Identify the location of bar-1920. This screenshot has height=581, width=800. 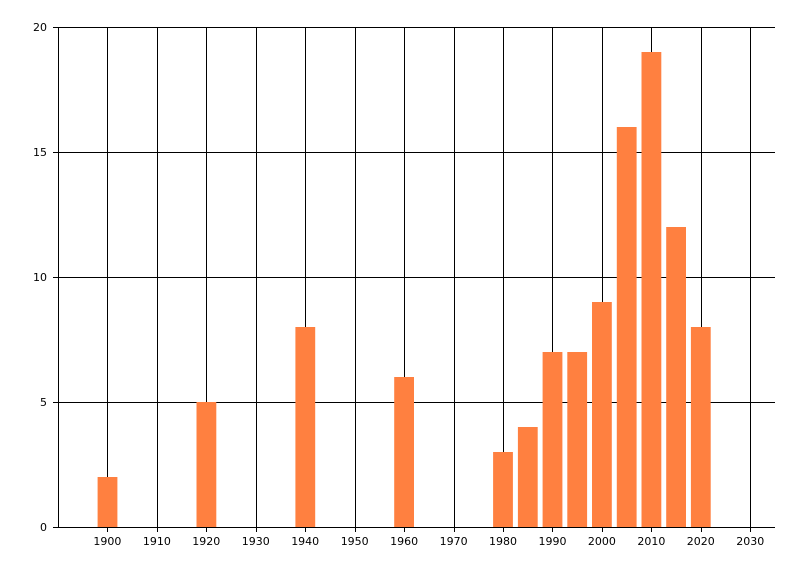
(206, 464).